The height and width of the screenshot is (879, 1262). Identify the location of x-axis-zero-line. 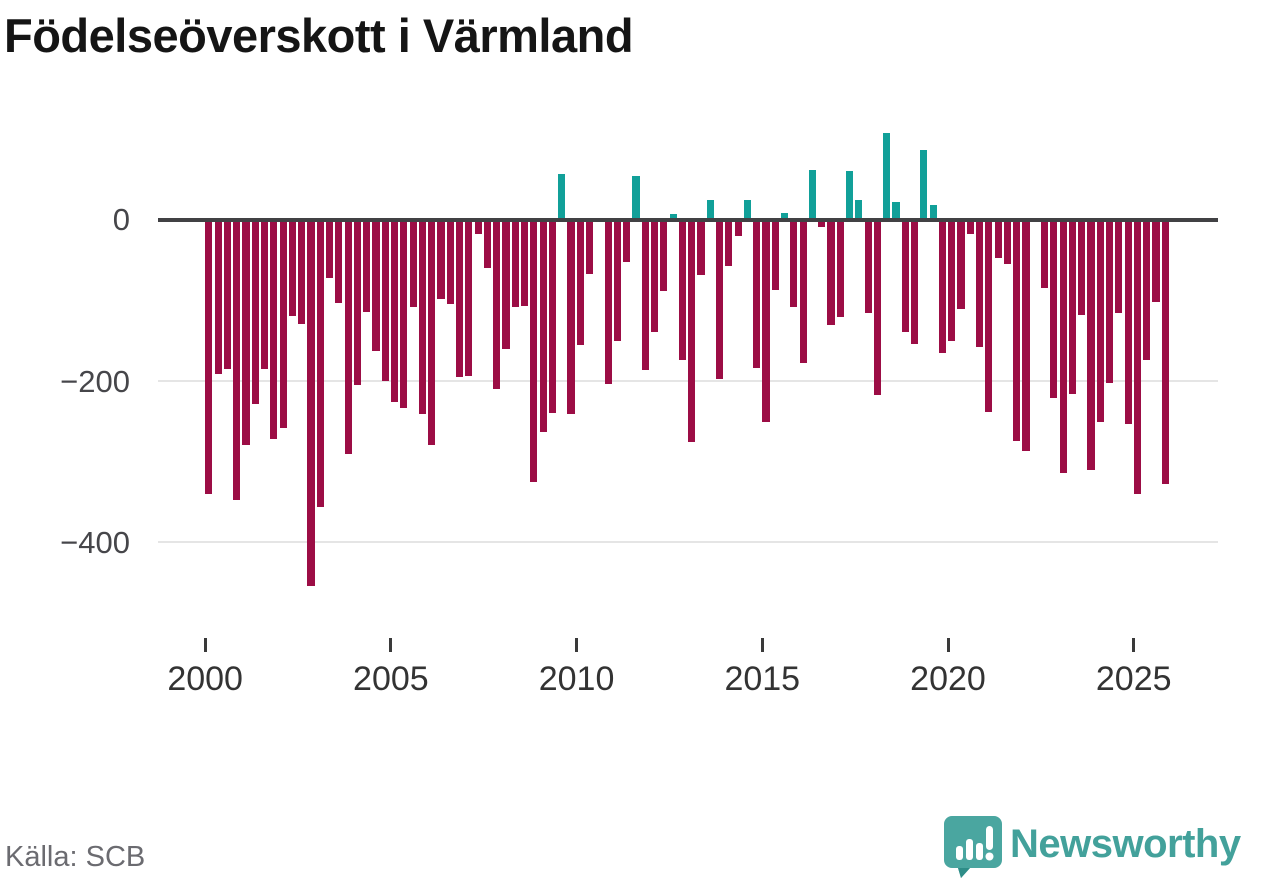
(688, 220).